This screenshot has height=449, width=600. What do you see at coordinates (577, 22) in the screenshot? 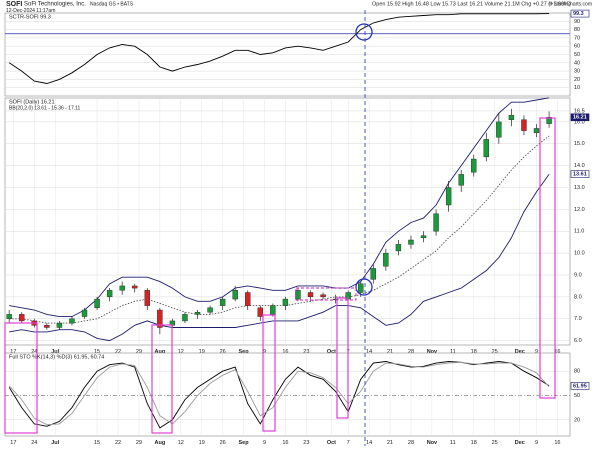
I see `y-tick-label: 90` at bounding box center [577, 22].